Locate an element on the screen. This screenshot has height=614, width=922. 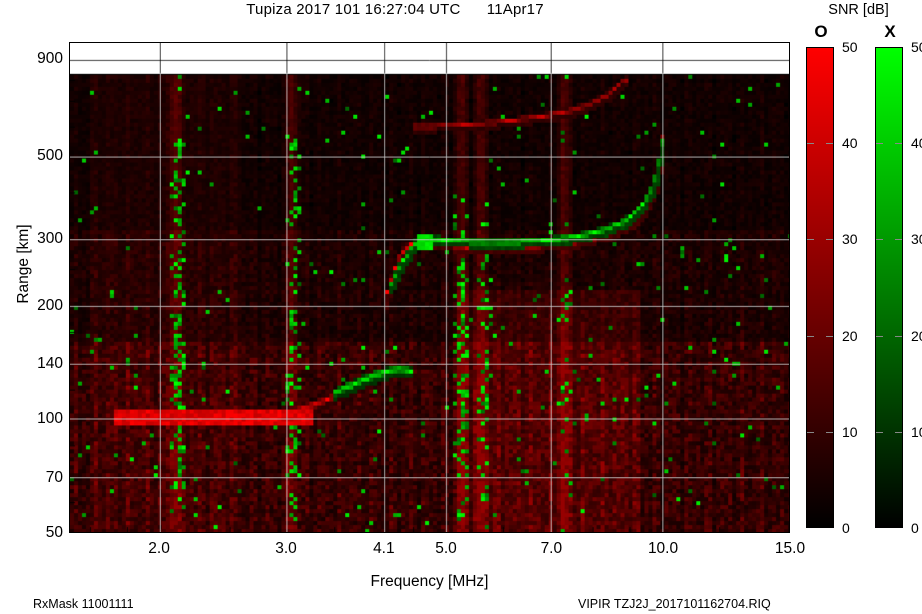
y-tick-300: 300 is located at coordinates (50, 239).